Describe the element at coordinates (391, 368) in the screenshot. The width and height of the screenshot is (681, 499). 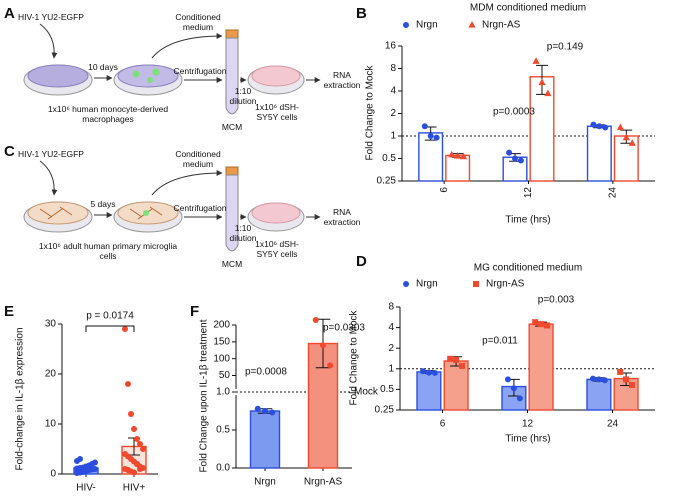
I see `y-tick-label: 1` at that location.